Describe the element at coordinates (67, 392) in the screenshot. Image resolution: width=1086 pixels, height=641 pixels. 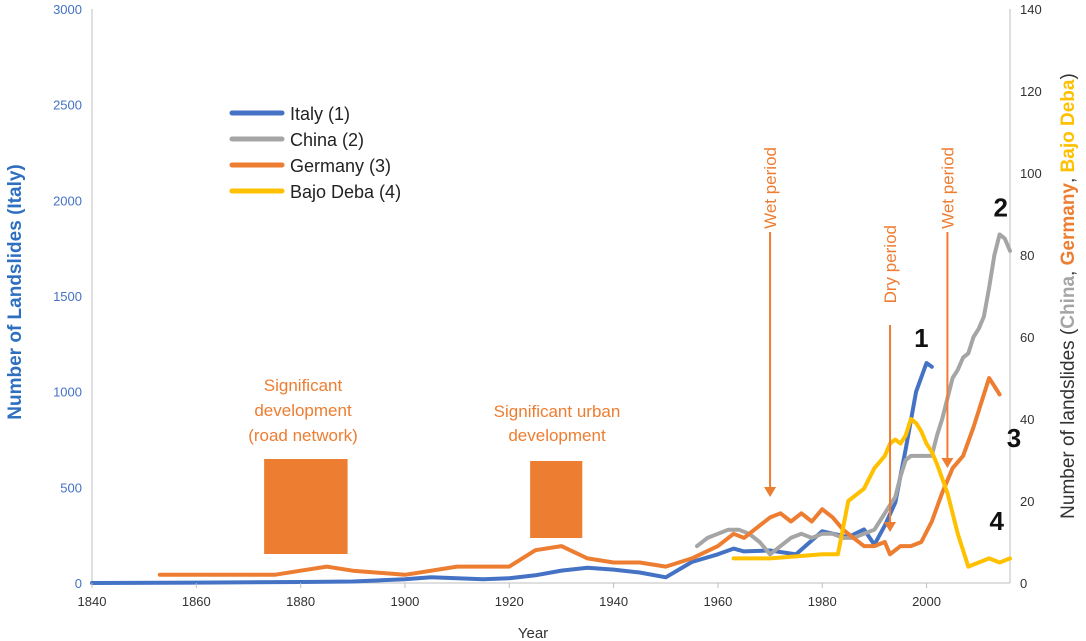
I see `y-left-tick-label: 1000` at that location.